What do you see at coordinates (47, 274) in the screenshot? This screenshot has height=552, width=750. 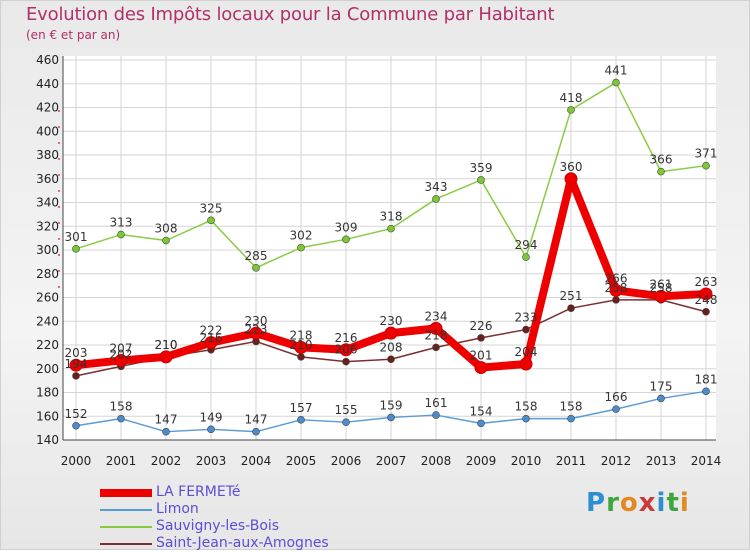 I see `y-tick-label: 280` at bounding box center [47, 274].